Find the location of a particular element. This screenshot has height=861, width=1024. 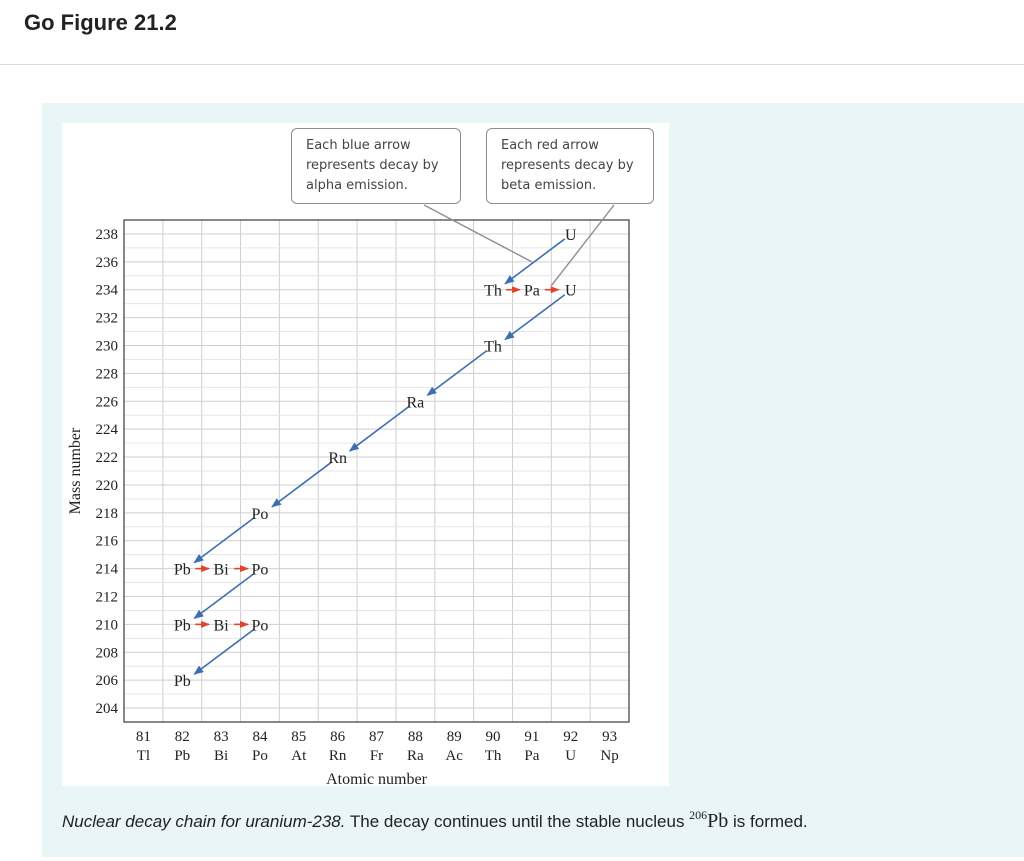

y-tick-label: 214 is located at coordinates (107, 570).